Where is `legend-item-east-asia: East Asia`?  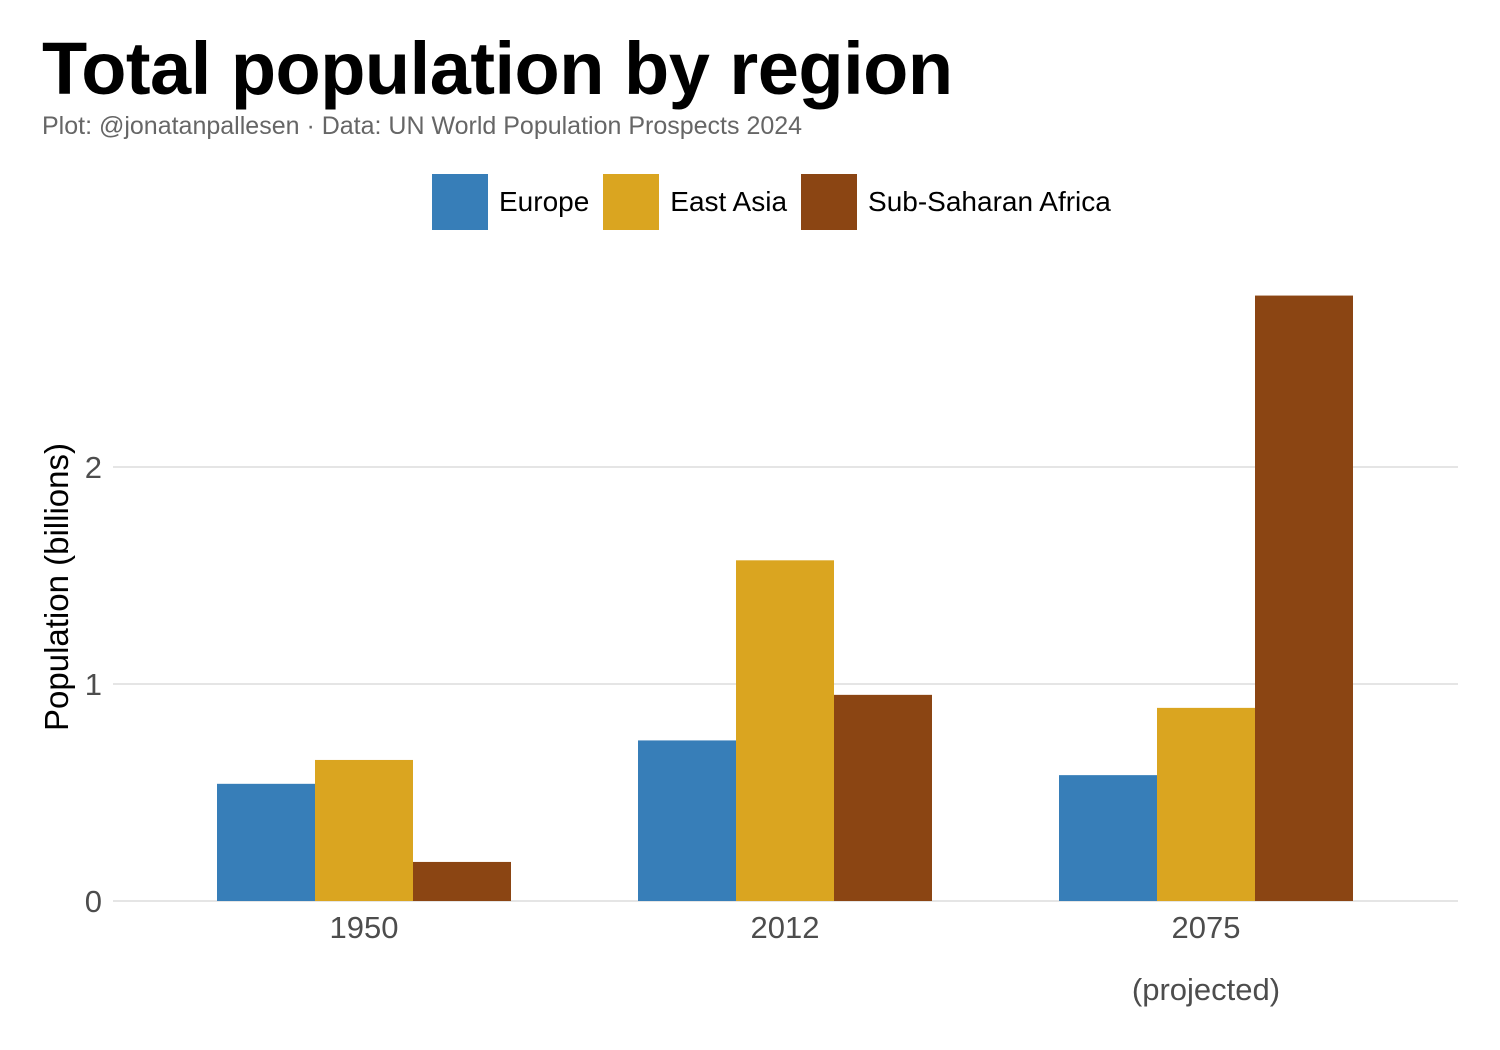
legend-item-east-asia: East Asia is located at coordinates (695, 202).